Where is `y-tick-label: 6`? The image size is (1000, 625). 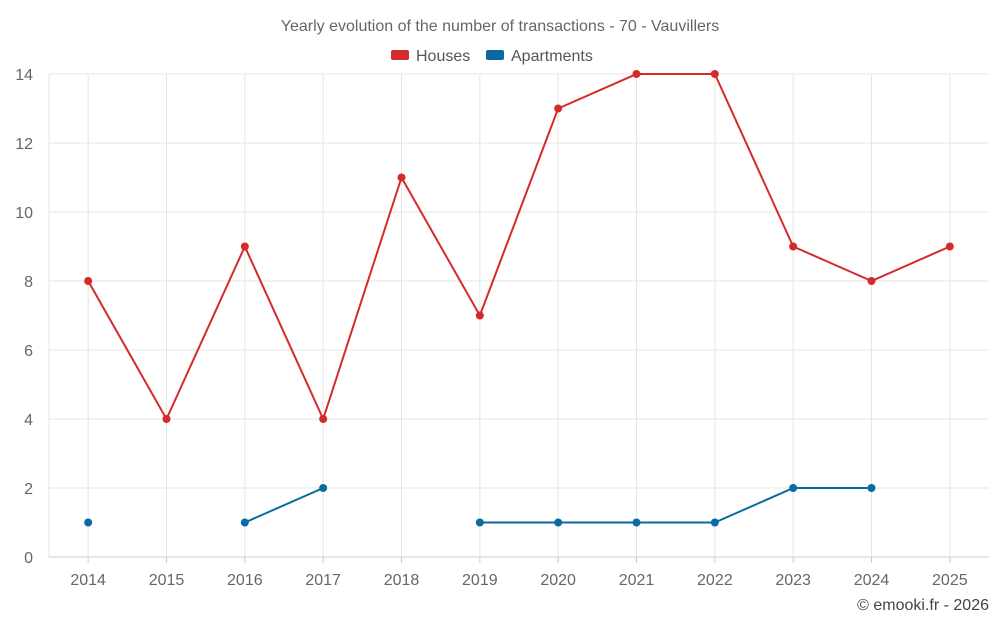 y-tick-label: 6 is located at coordinates (28, 351).